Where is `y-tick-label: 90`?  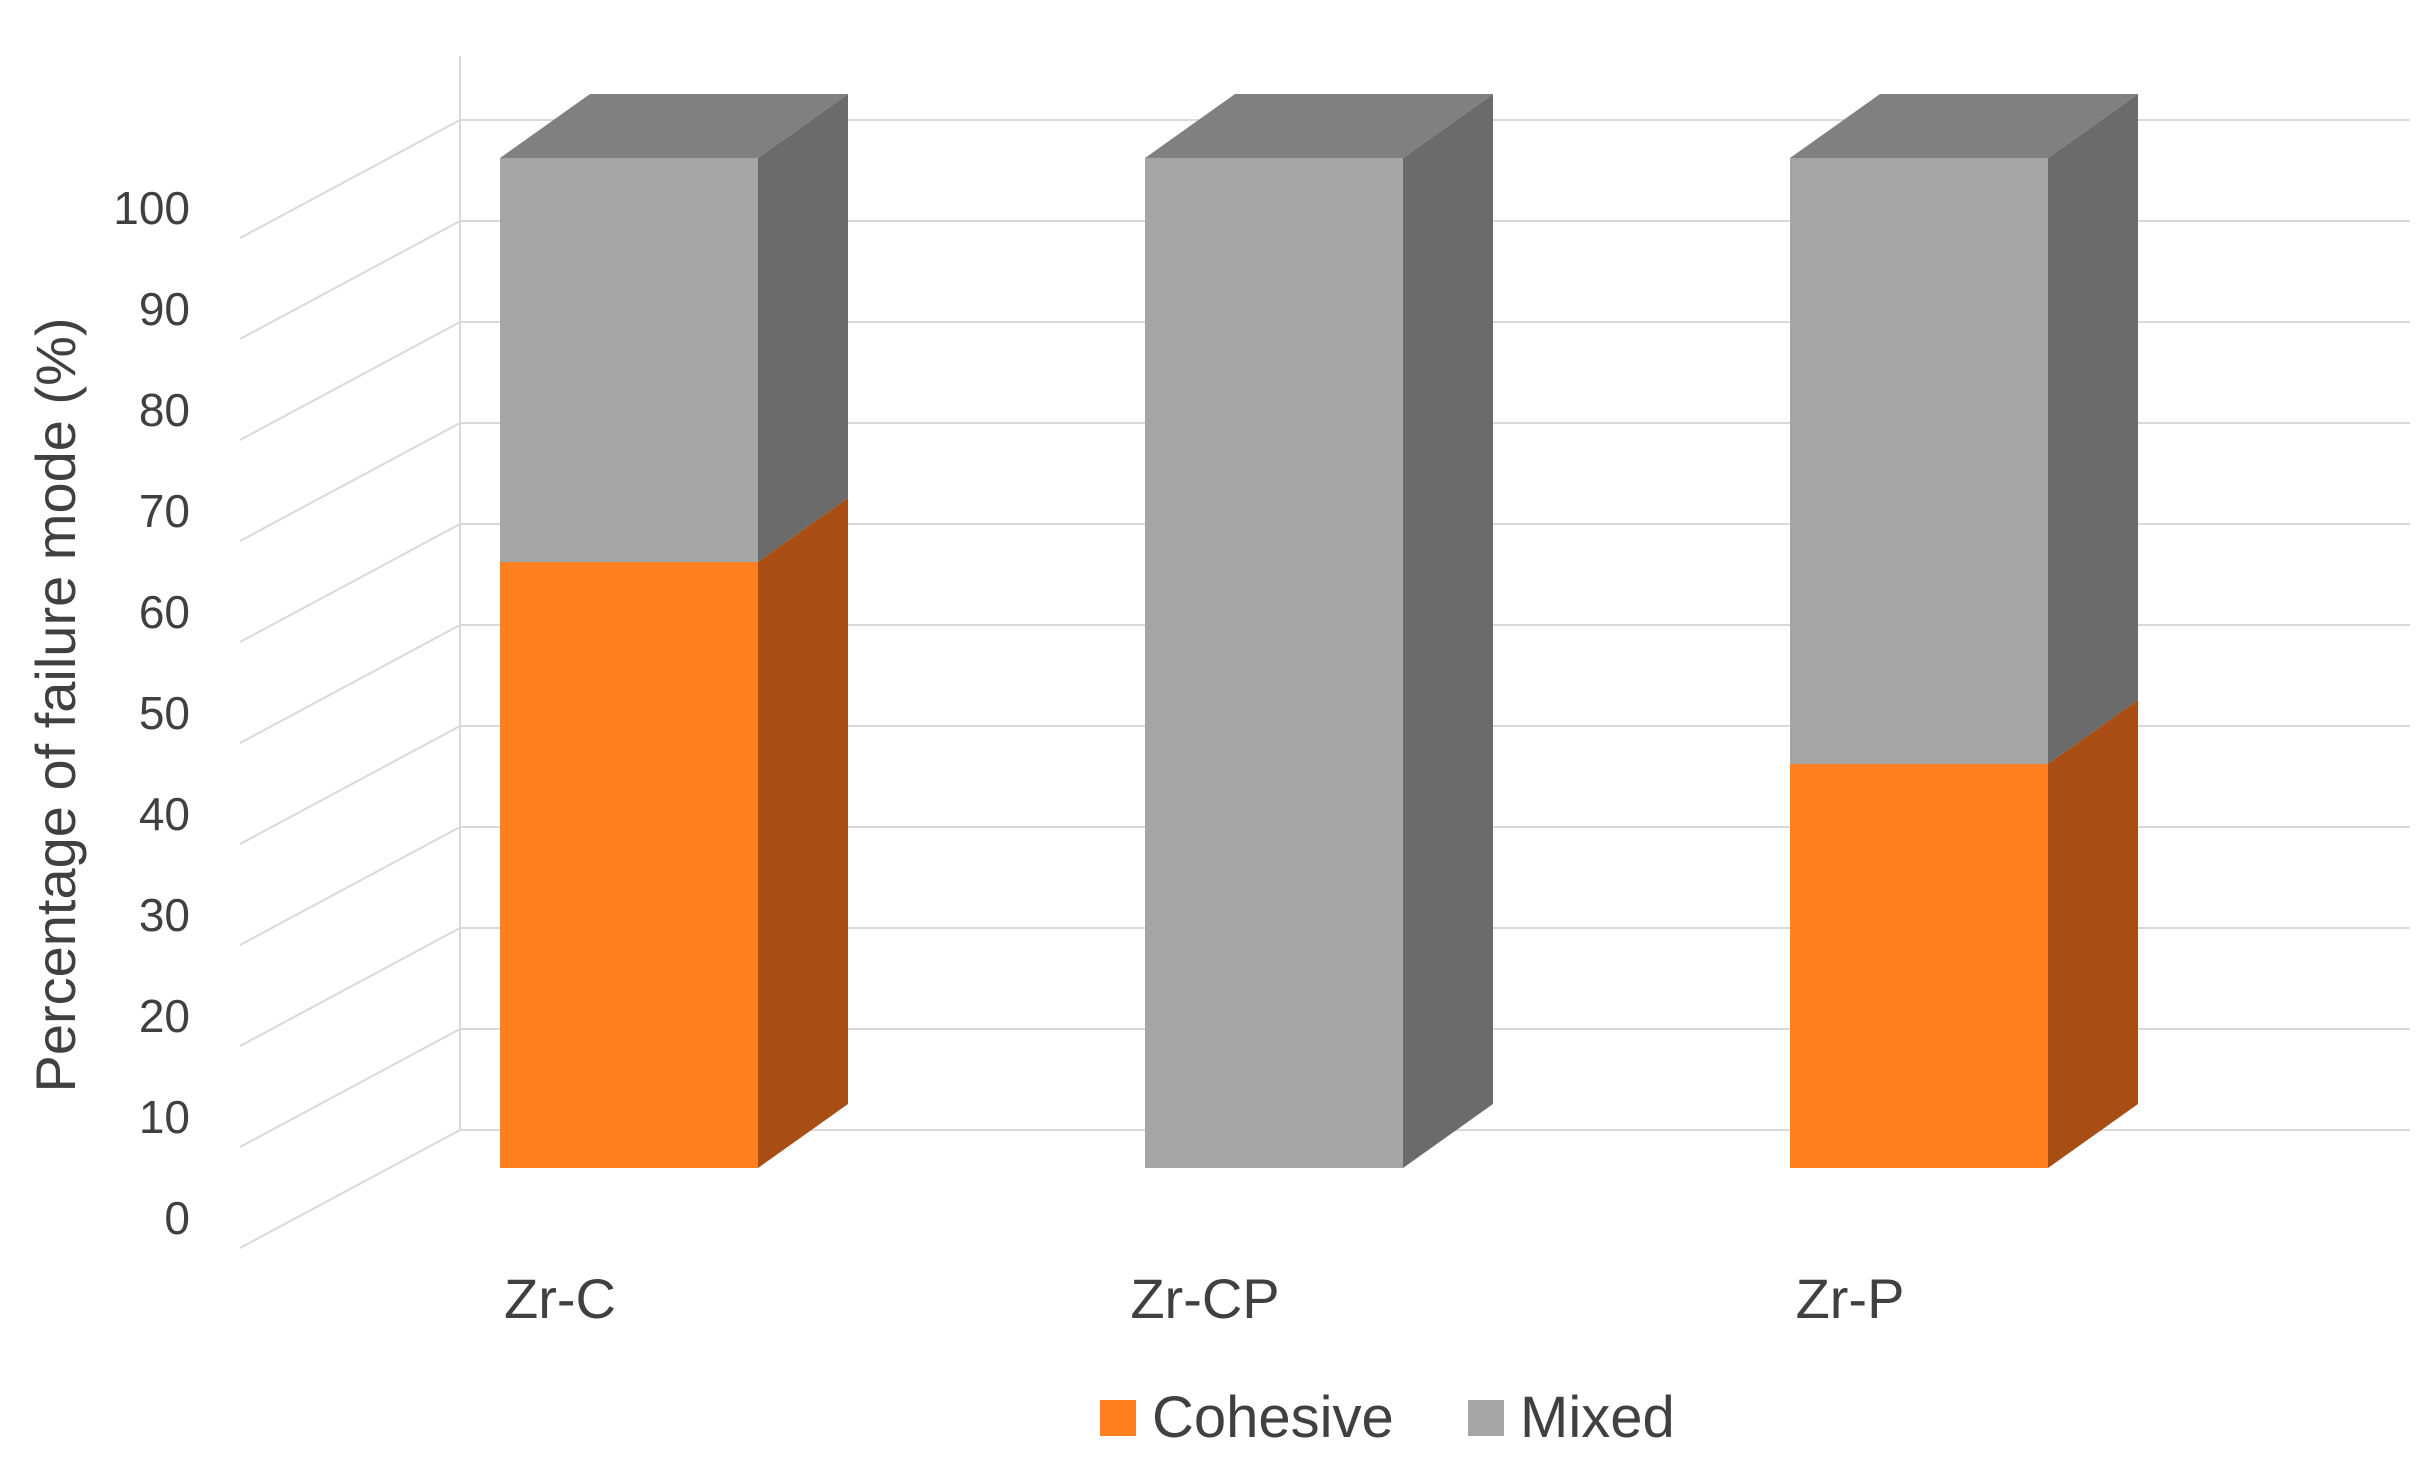
y-tick-label: 90 is located at coordinates (164, 309).